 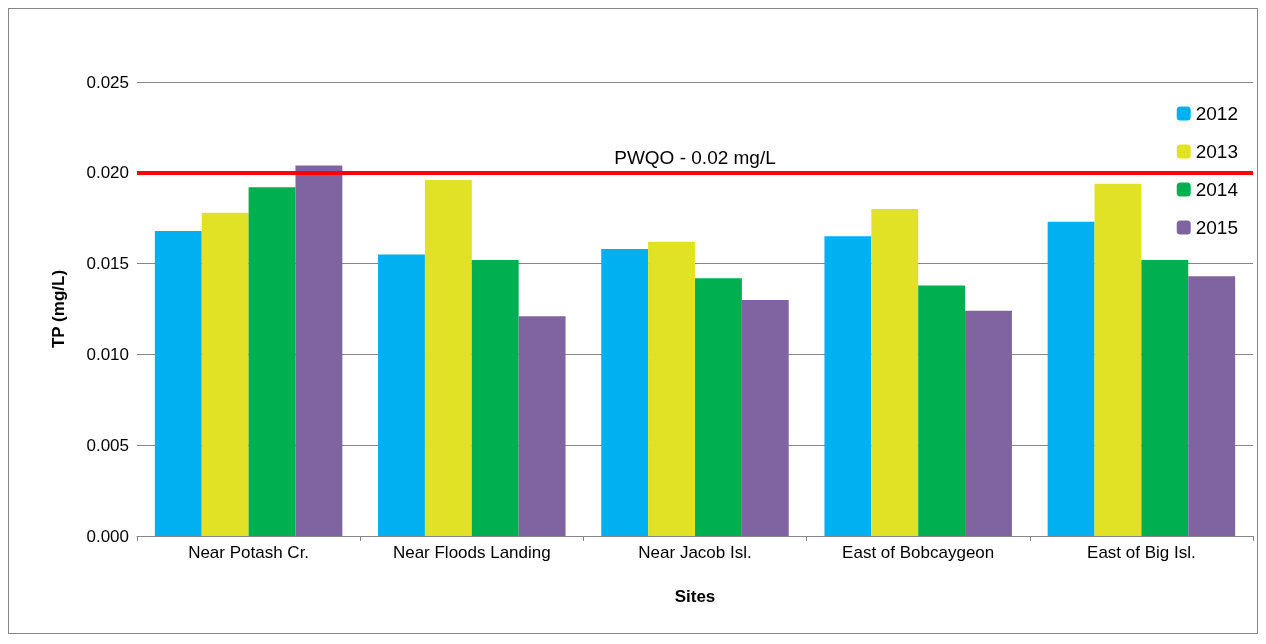 What do you see at coordinates (107, 264) in the screenshot?
I see `y-tick-label: 0.015` at bounding box center [107, 264].